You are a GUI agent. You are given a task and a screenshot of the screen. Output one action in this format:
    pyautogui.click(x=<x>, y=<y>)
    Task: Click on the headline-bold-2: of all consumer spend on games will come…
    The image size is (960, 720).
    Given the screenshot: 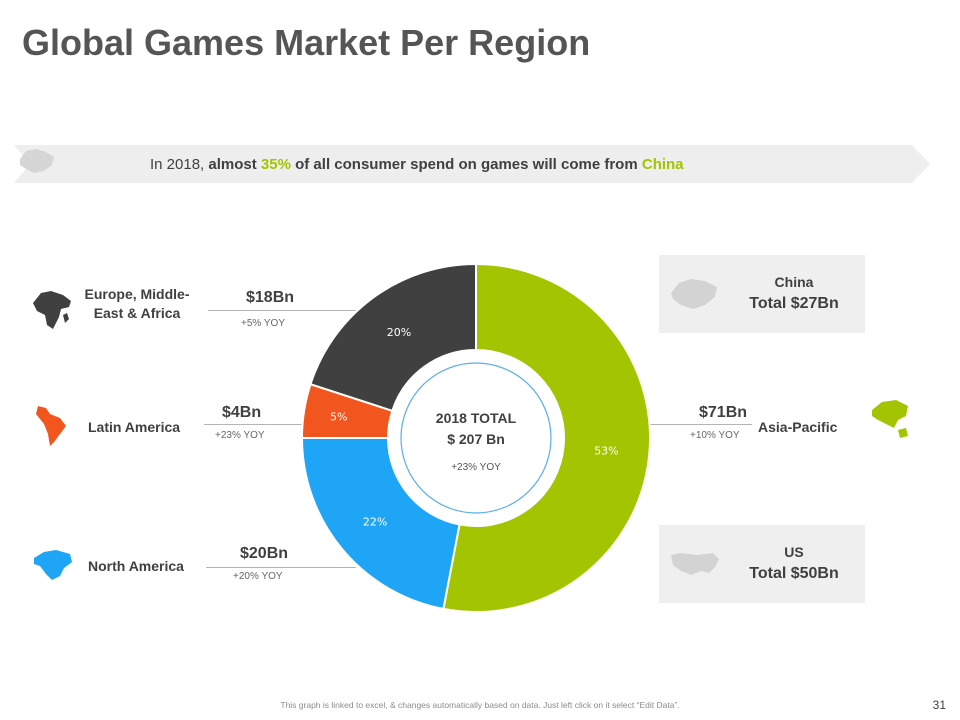 What is the action you would take?
    pyautogui.click(x=466, y=164)
    